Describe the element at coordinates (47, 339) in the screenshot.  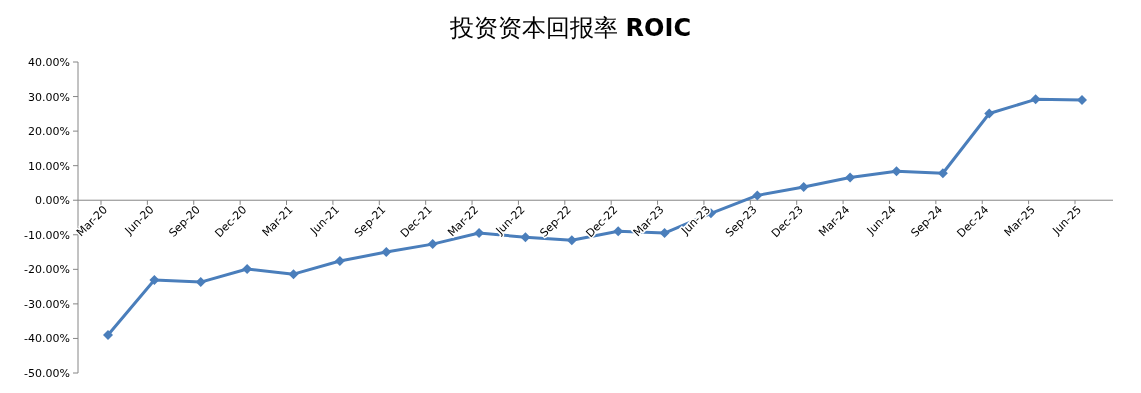
I see `y-tick-label: -40.00%` at that location.